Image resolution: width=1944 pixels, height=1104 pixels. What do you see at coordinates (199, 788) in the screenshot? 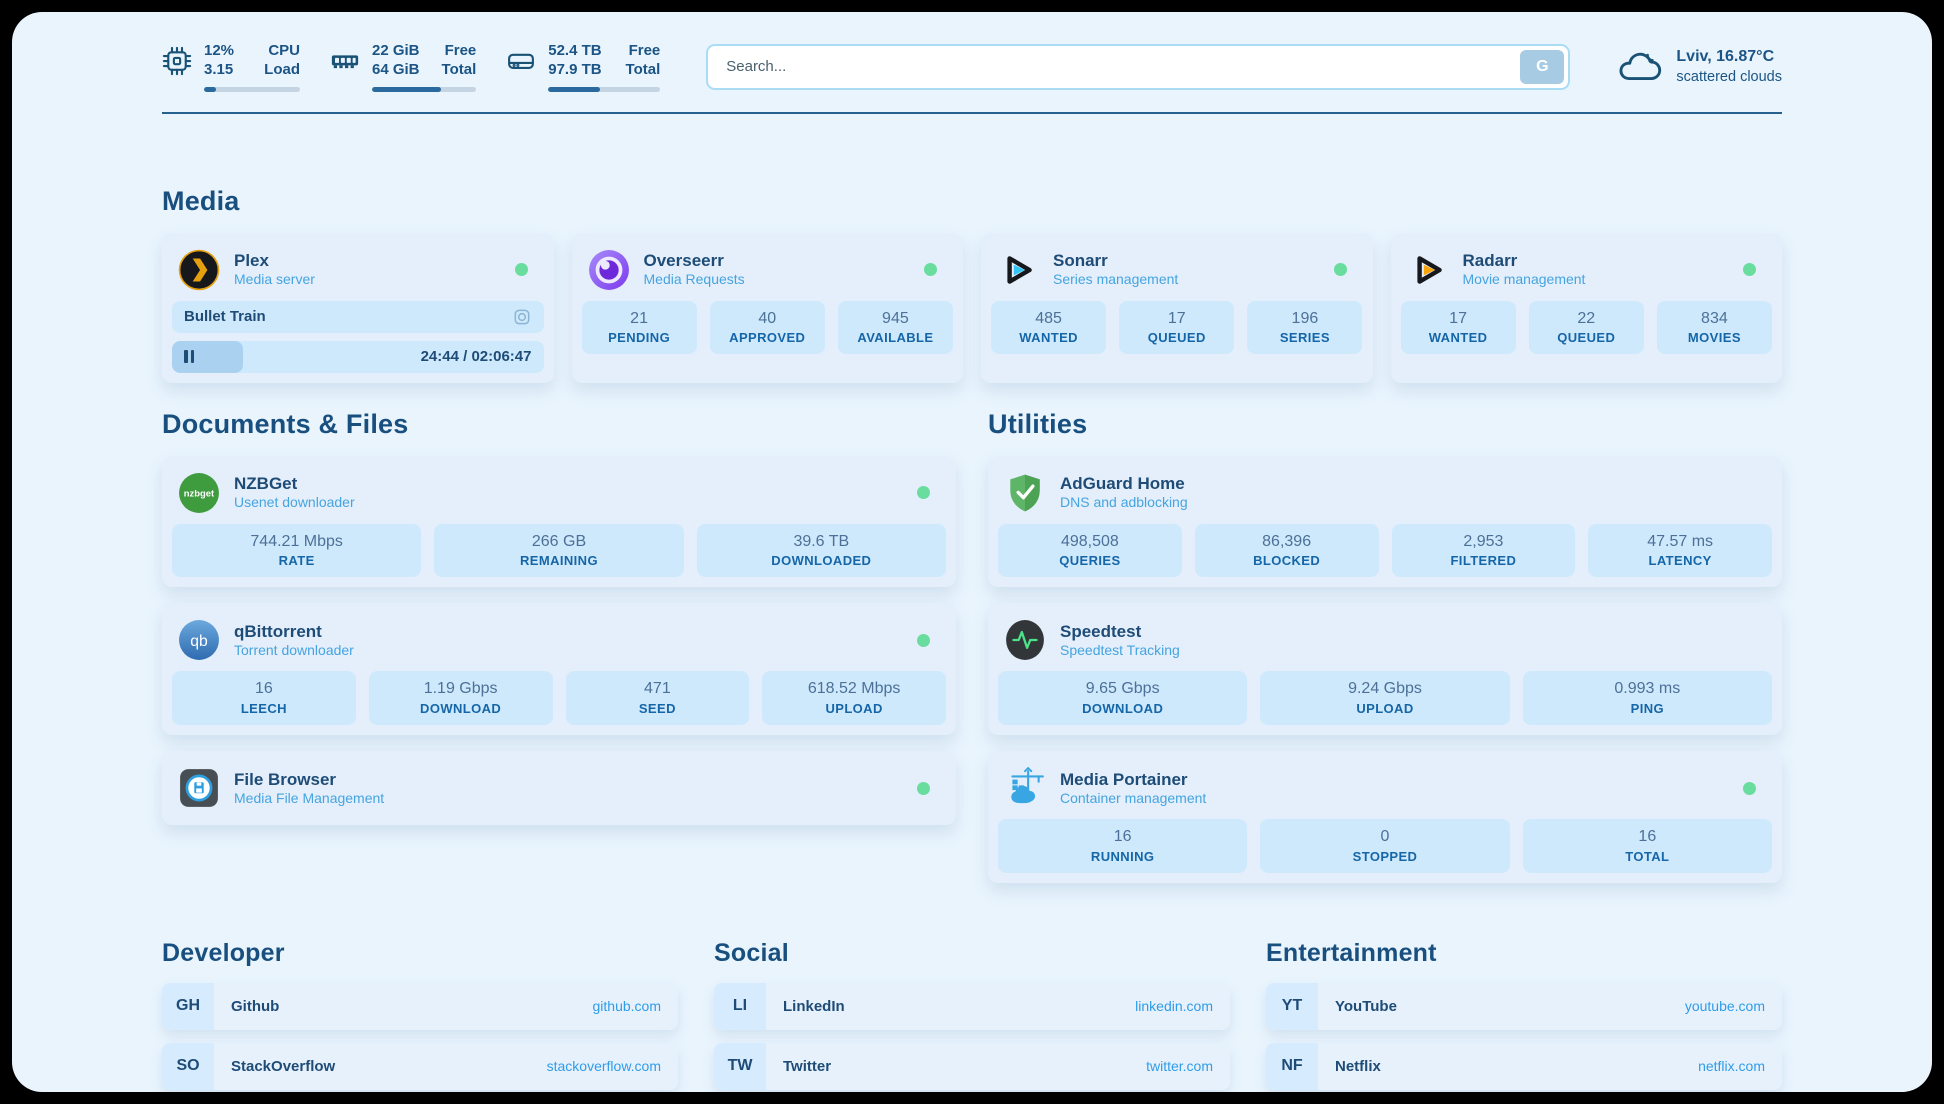
I see `filebrowser-icon` at bounding box center [199, 788].